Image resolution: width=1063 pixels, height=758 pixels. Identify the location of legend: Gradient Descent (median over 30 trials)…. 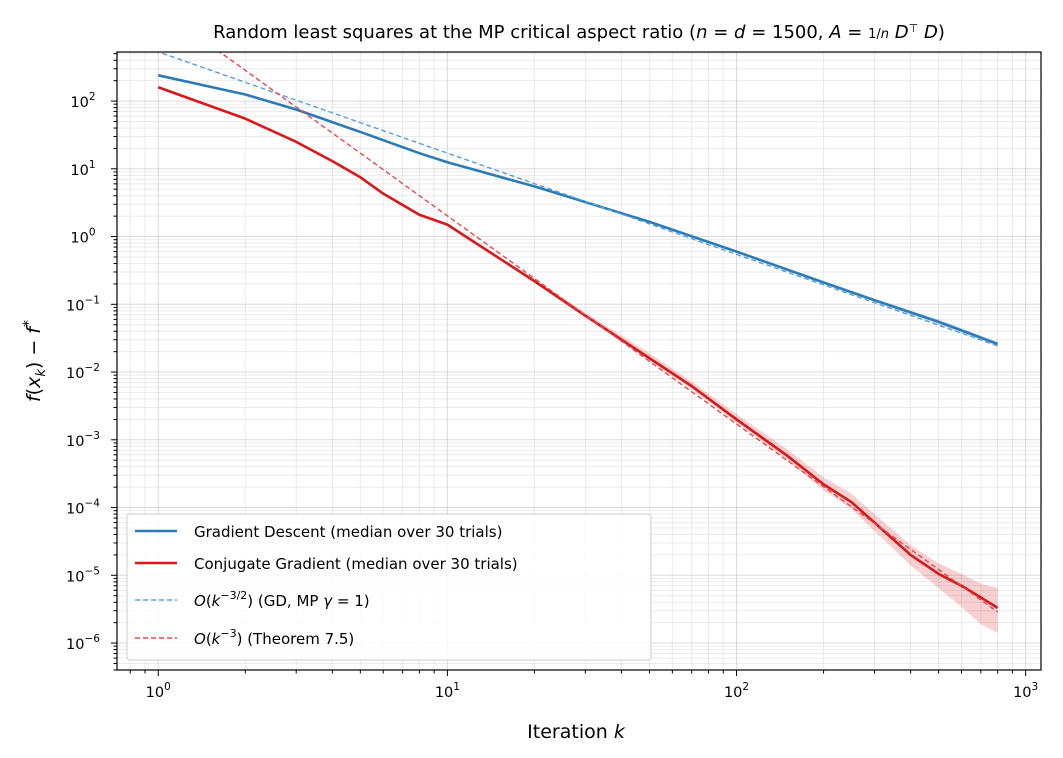
(389, 587).